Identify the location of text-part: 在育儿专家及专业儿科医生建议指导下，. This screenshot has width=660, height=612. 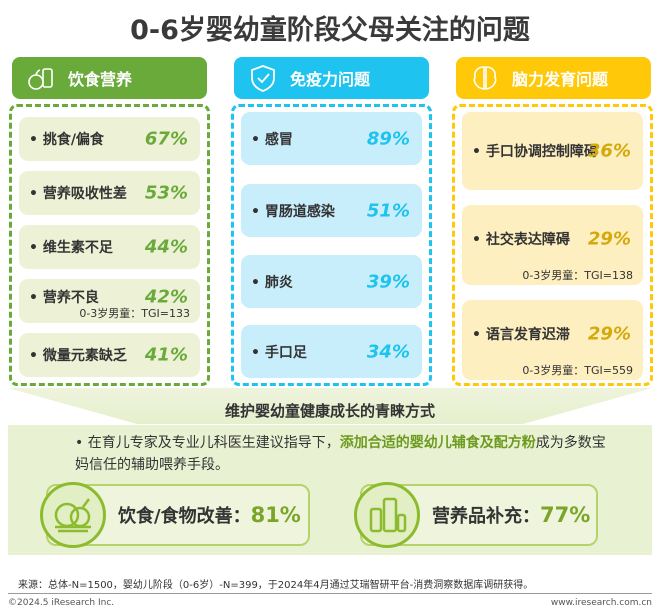
(213, 443).